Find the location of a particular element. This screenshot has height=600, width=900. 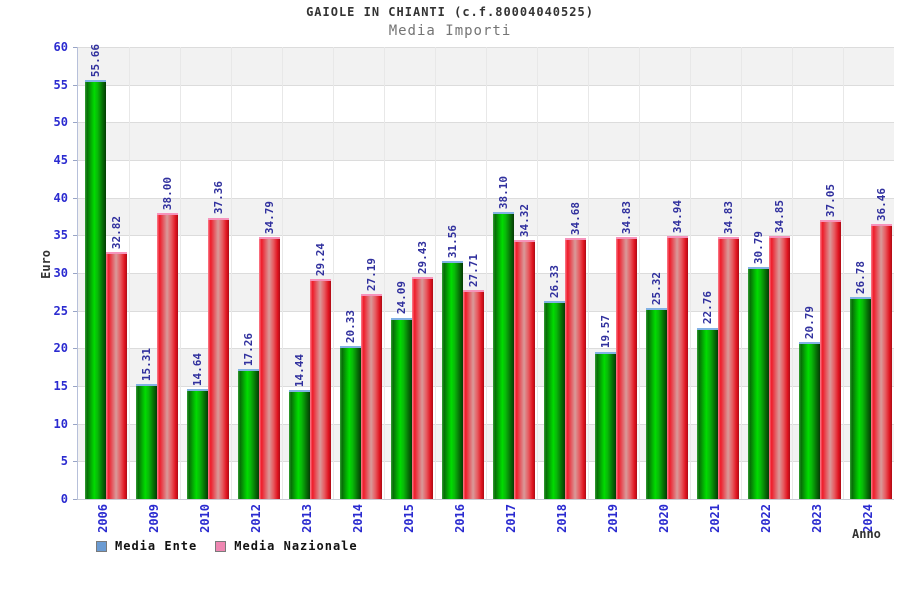

media-nazionale-swatch-icon is located at coordinates (221, 546).